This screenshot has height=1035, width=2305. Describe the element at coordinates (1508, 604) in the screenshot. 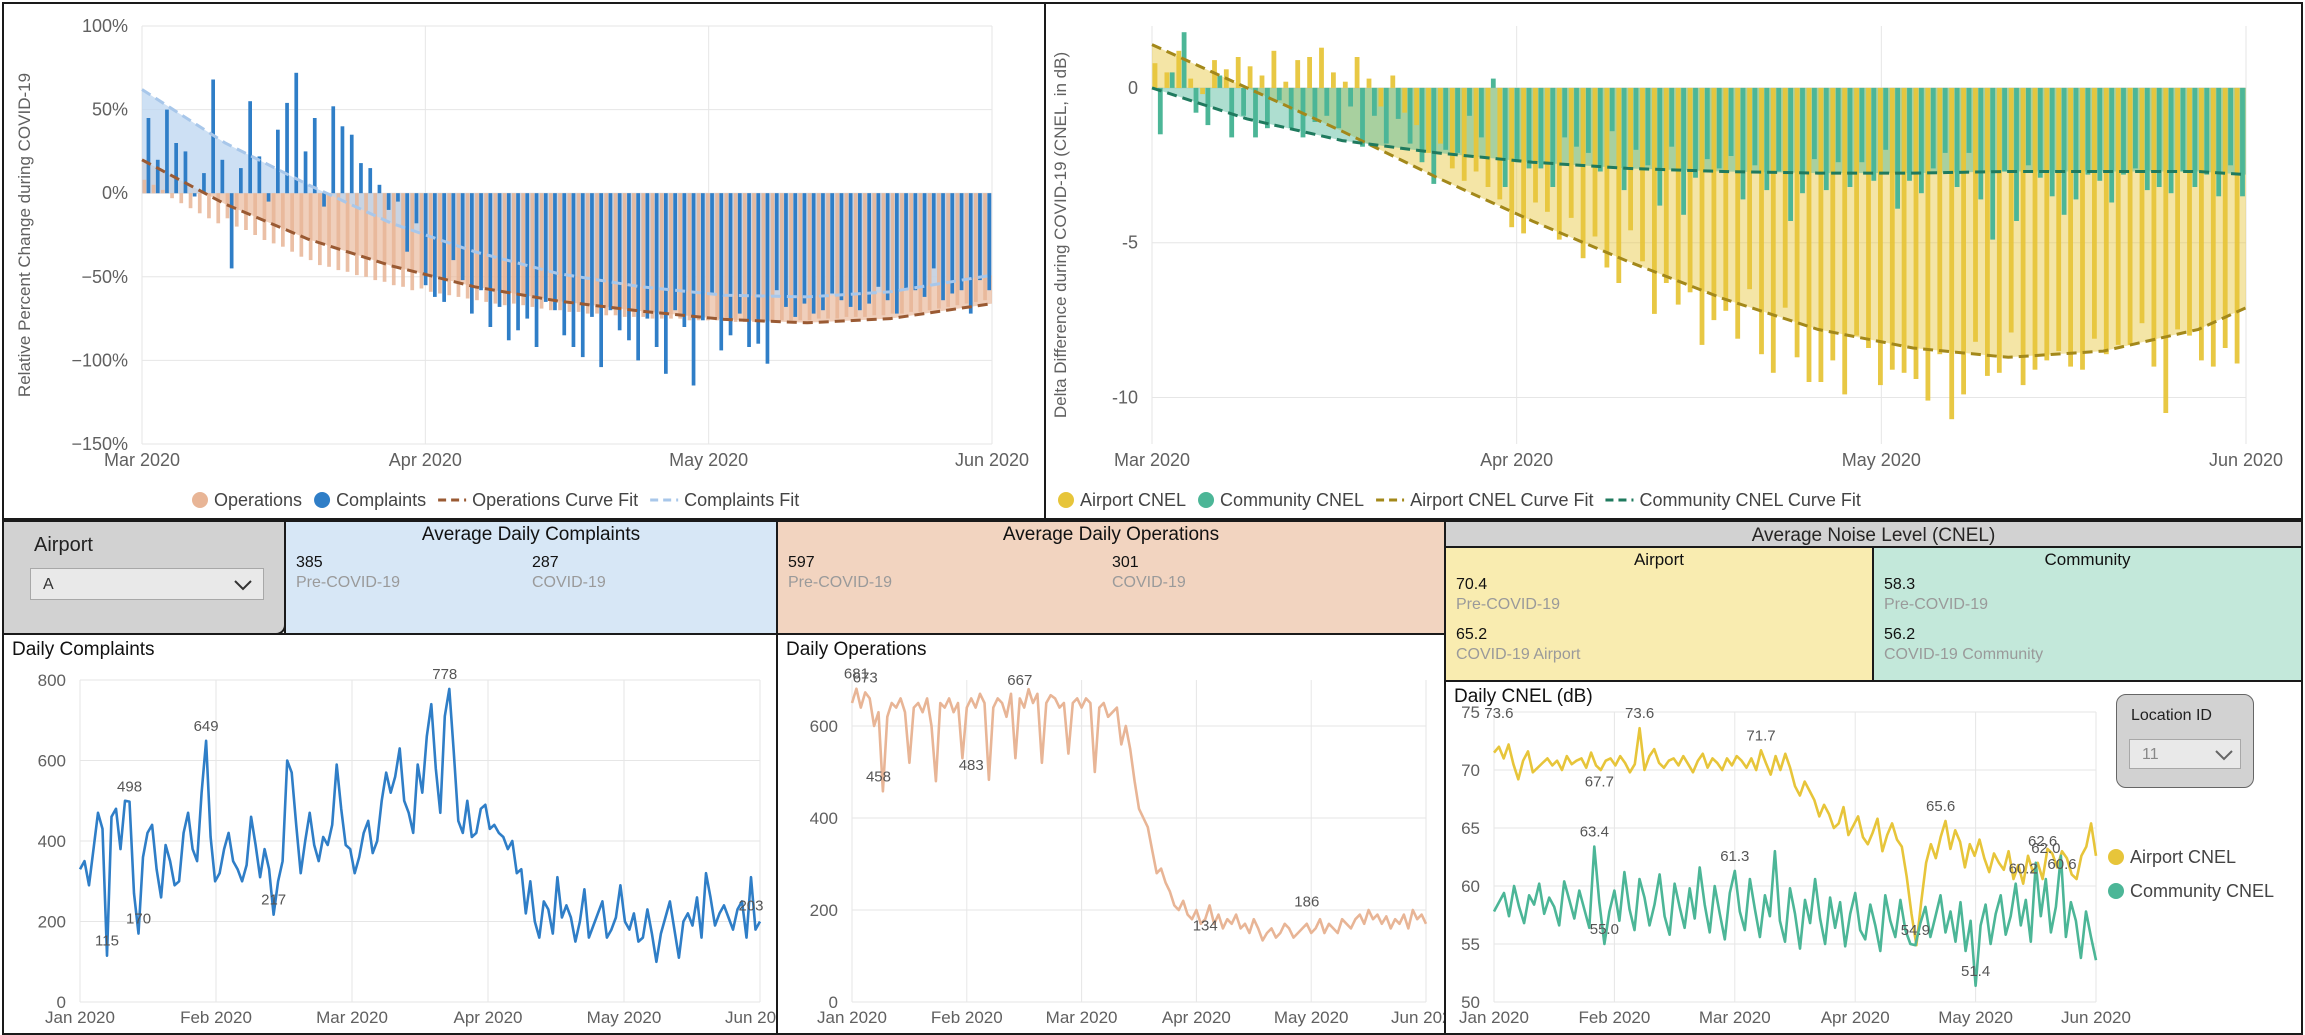

I see `airport-pre-label: Pre-COVID-19` at that location.